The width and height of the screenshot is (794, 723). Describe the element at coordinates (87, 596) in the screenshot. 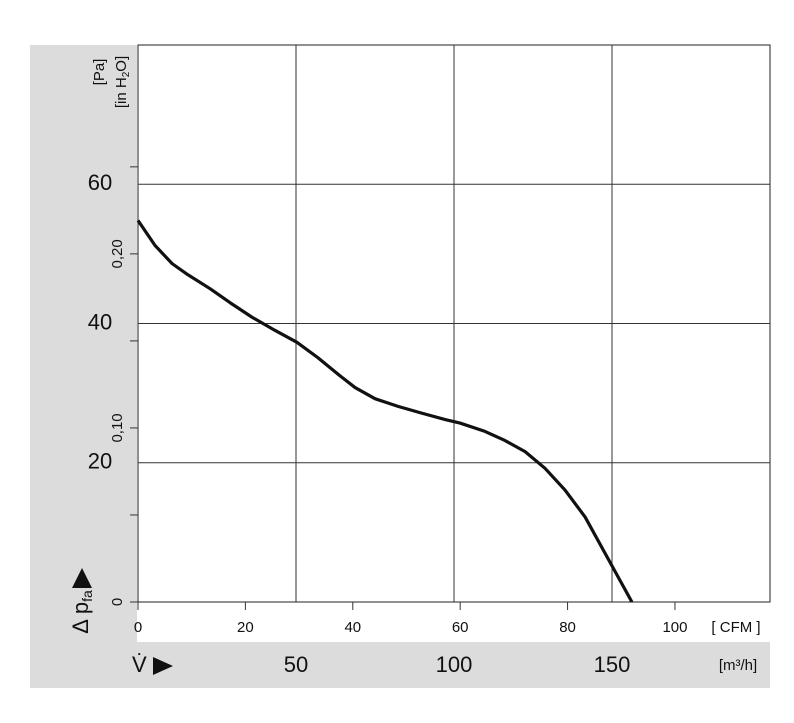

I see `y-label-sub: fa` at that location.